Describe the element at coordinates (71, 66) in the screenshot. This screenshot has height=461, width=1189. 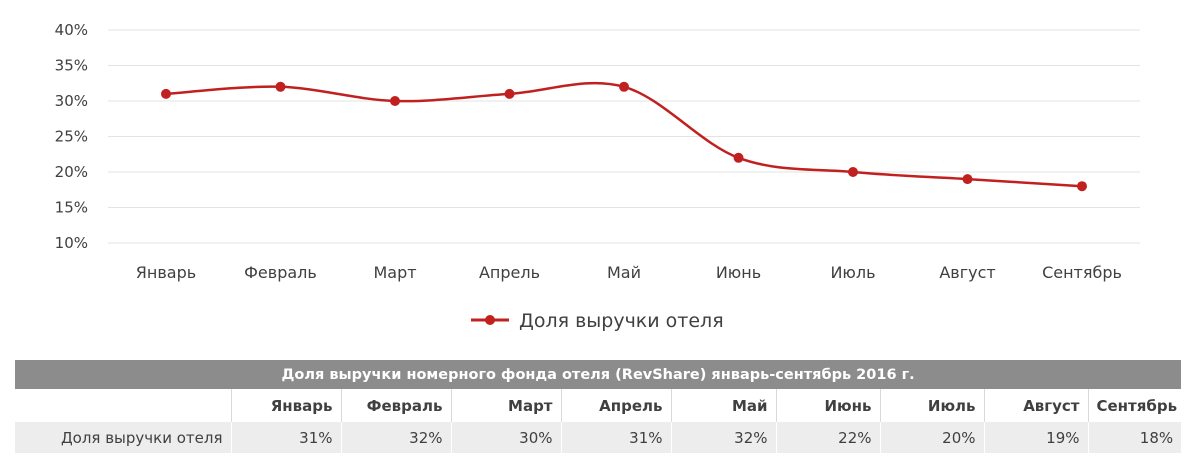
I see `y-tick-label: 35%` at that location.